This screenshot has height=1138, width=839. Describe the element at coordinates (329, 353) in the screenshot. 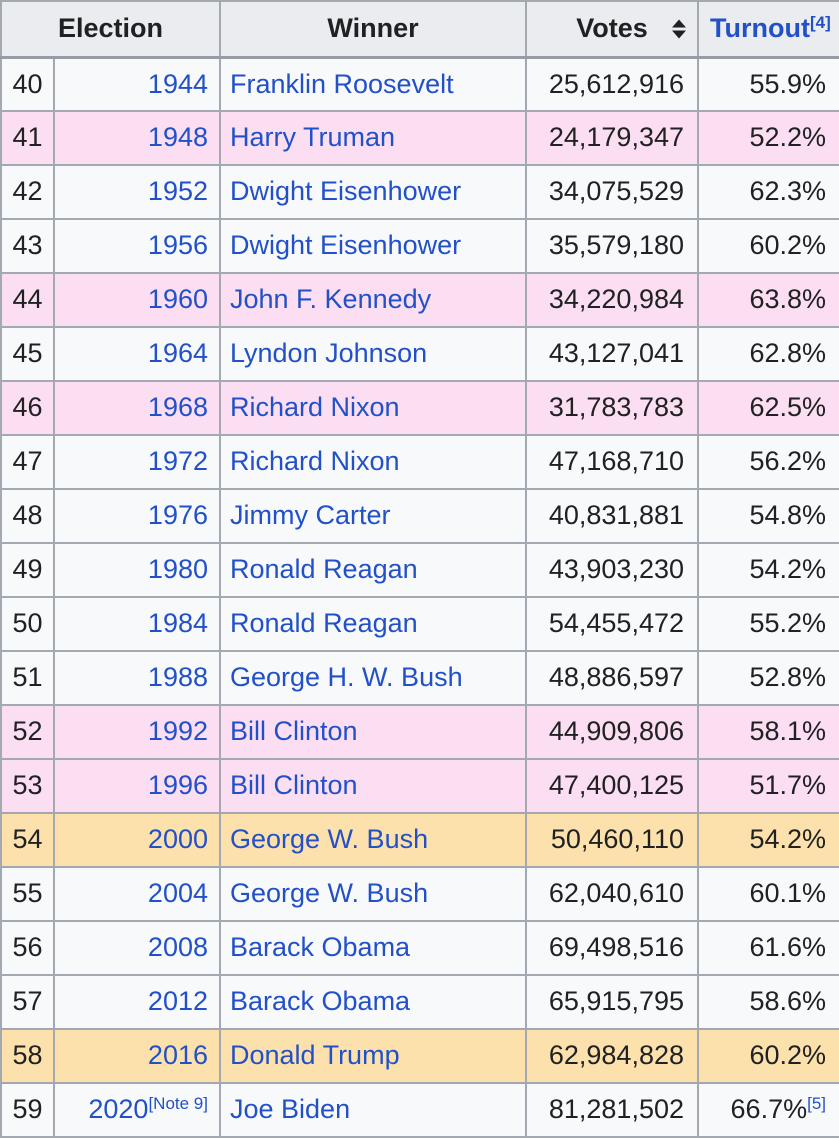

I see `winner-link: Lyndon Johnson` at that location.